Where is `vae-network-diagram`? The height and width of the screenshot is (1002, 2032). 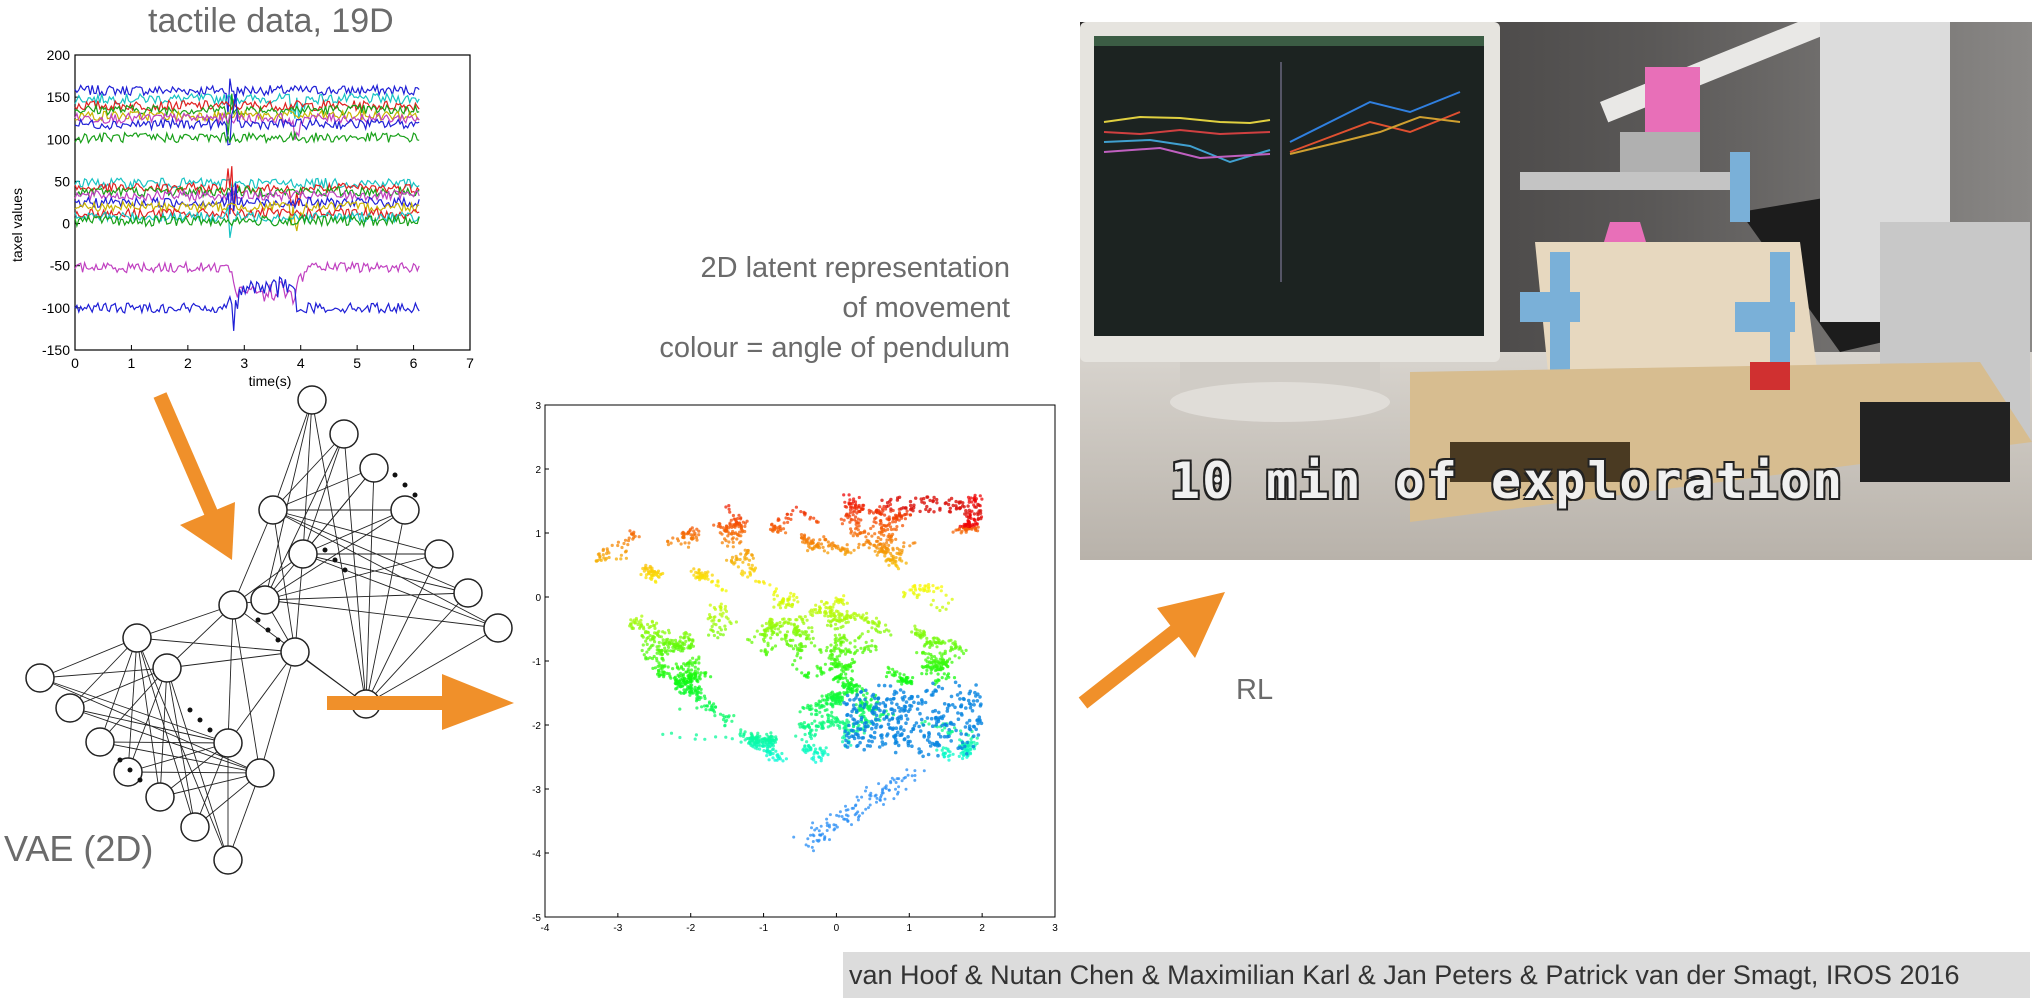
vae-network-diagram is located at coordinates (269, 630).